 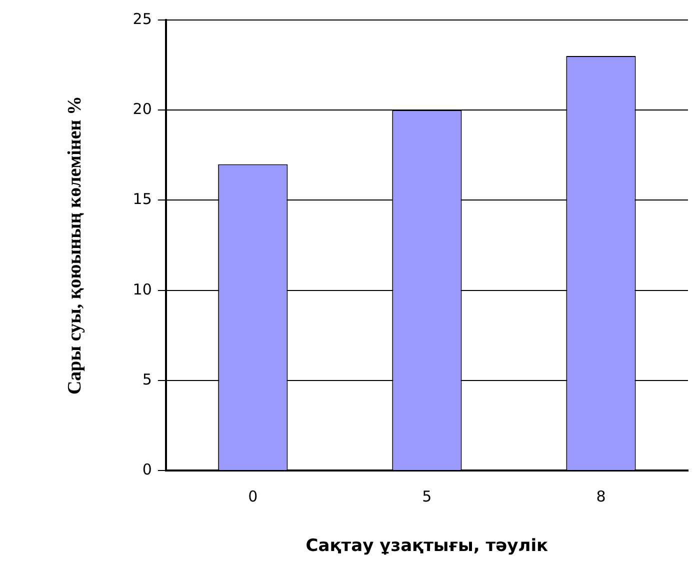 I want to click on y-tick-label: 15, so click(x=142, y=199).